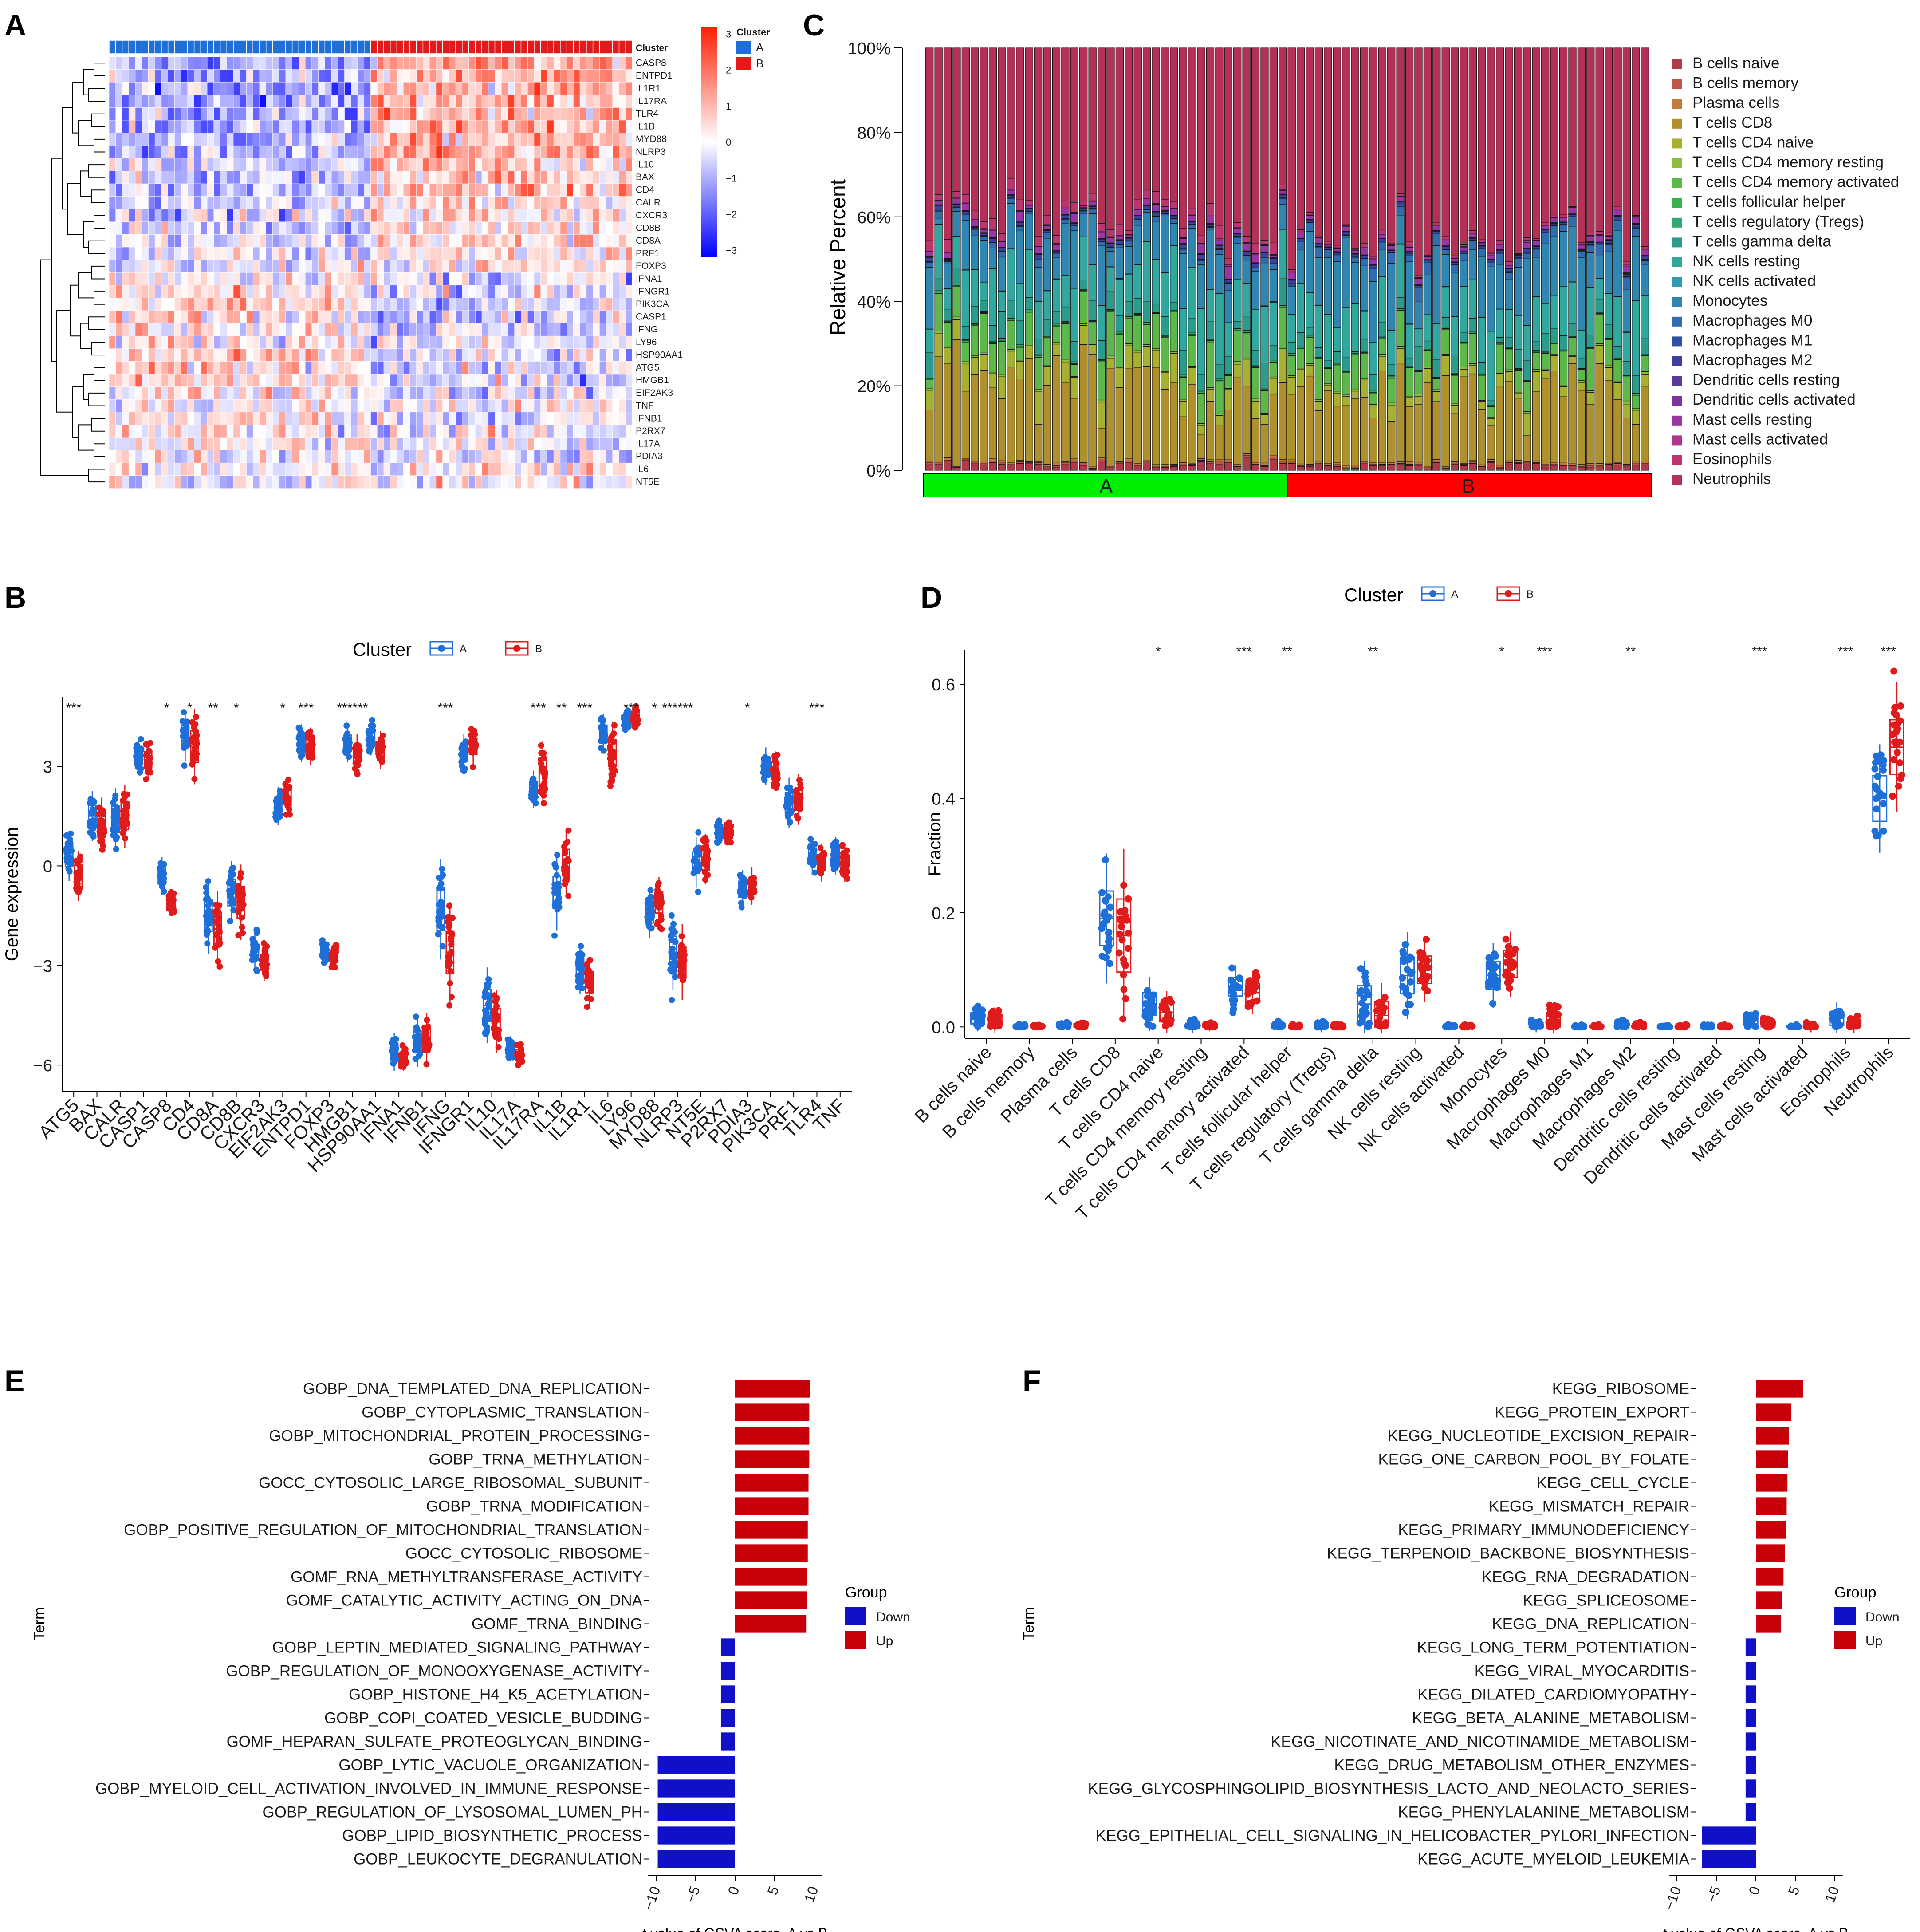 This screenshot has width=1920, height=1932. What do you see at coordinates (659, 355) in the screenshot?
I see `gene-label: HSP90AA1` at bounding box center [659, 355].